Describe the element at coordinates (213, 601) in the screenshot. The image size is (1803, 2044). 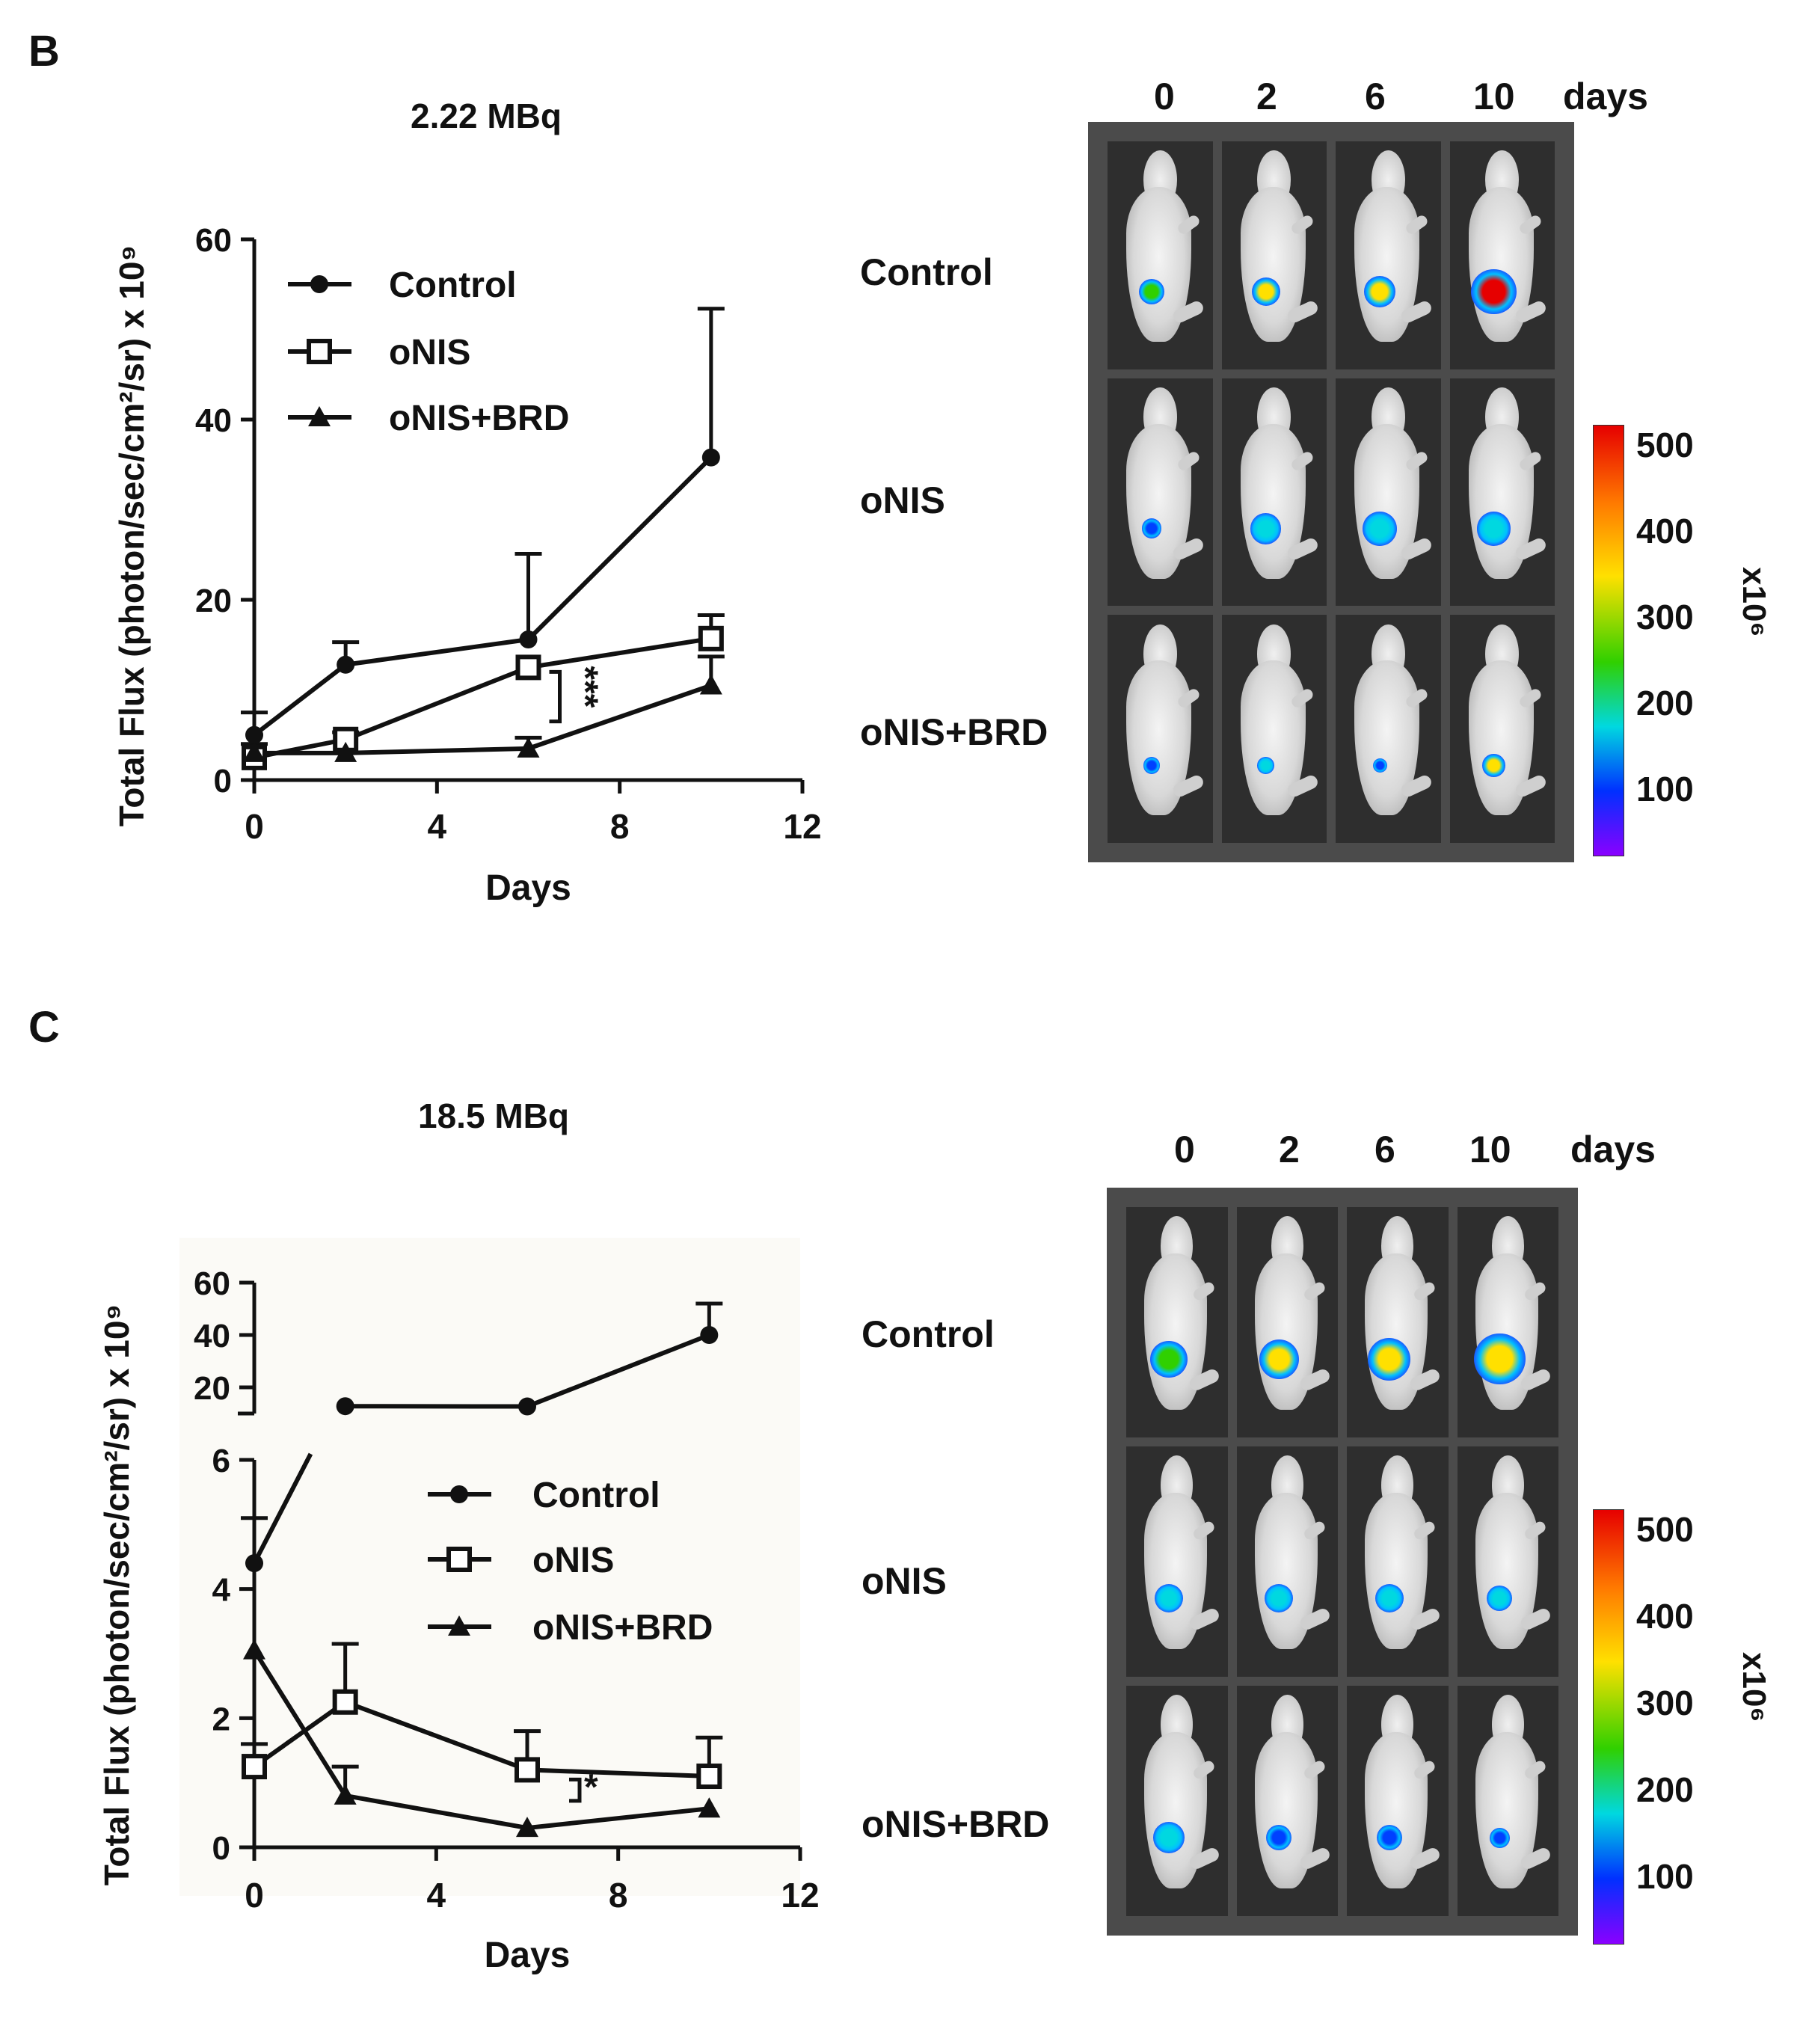
I see `y-tick-label: 20` at that location.